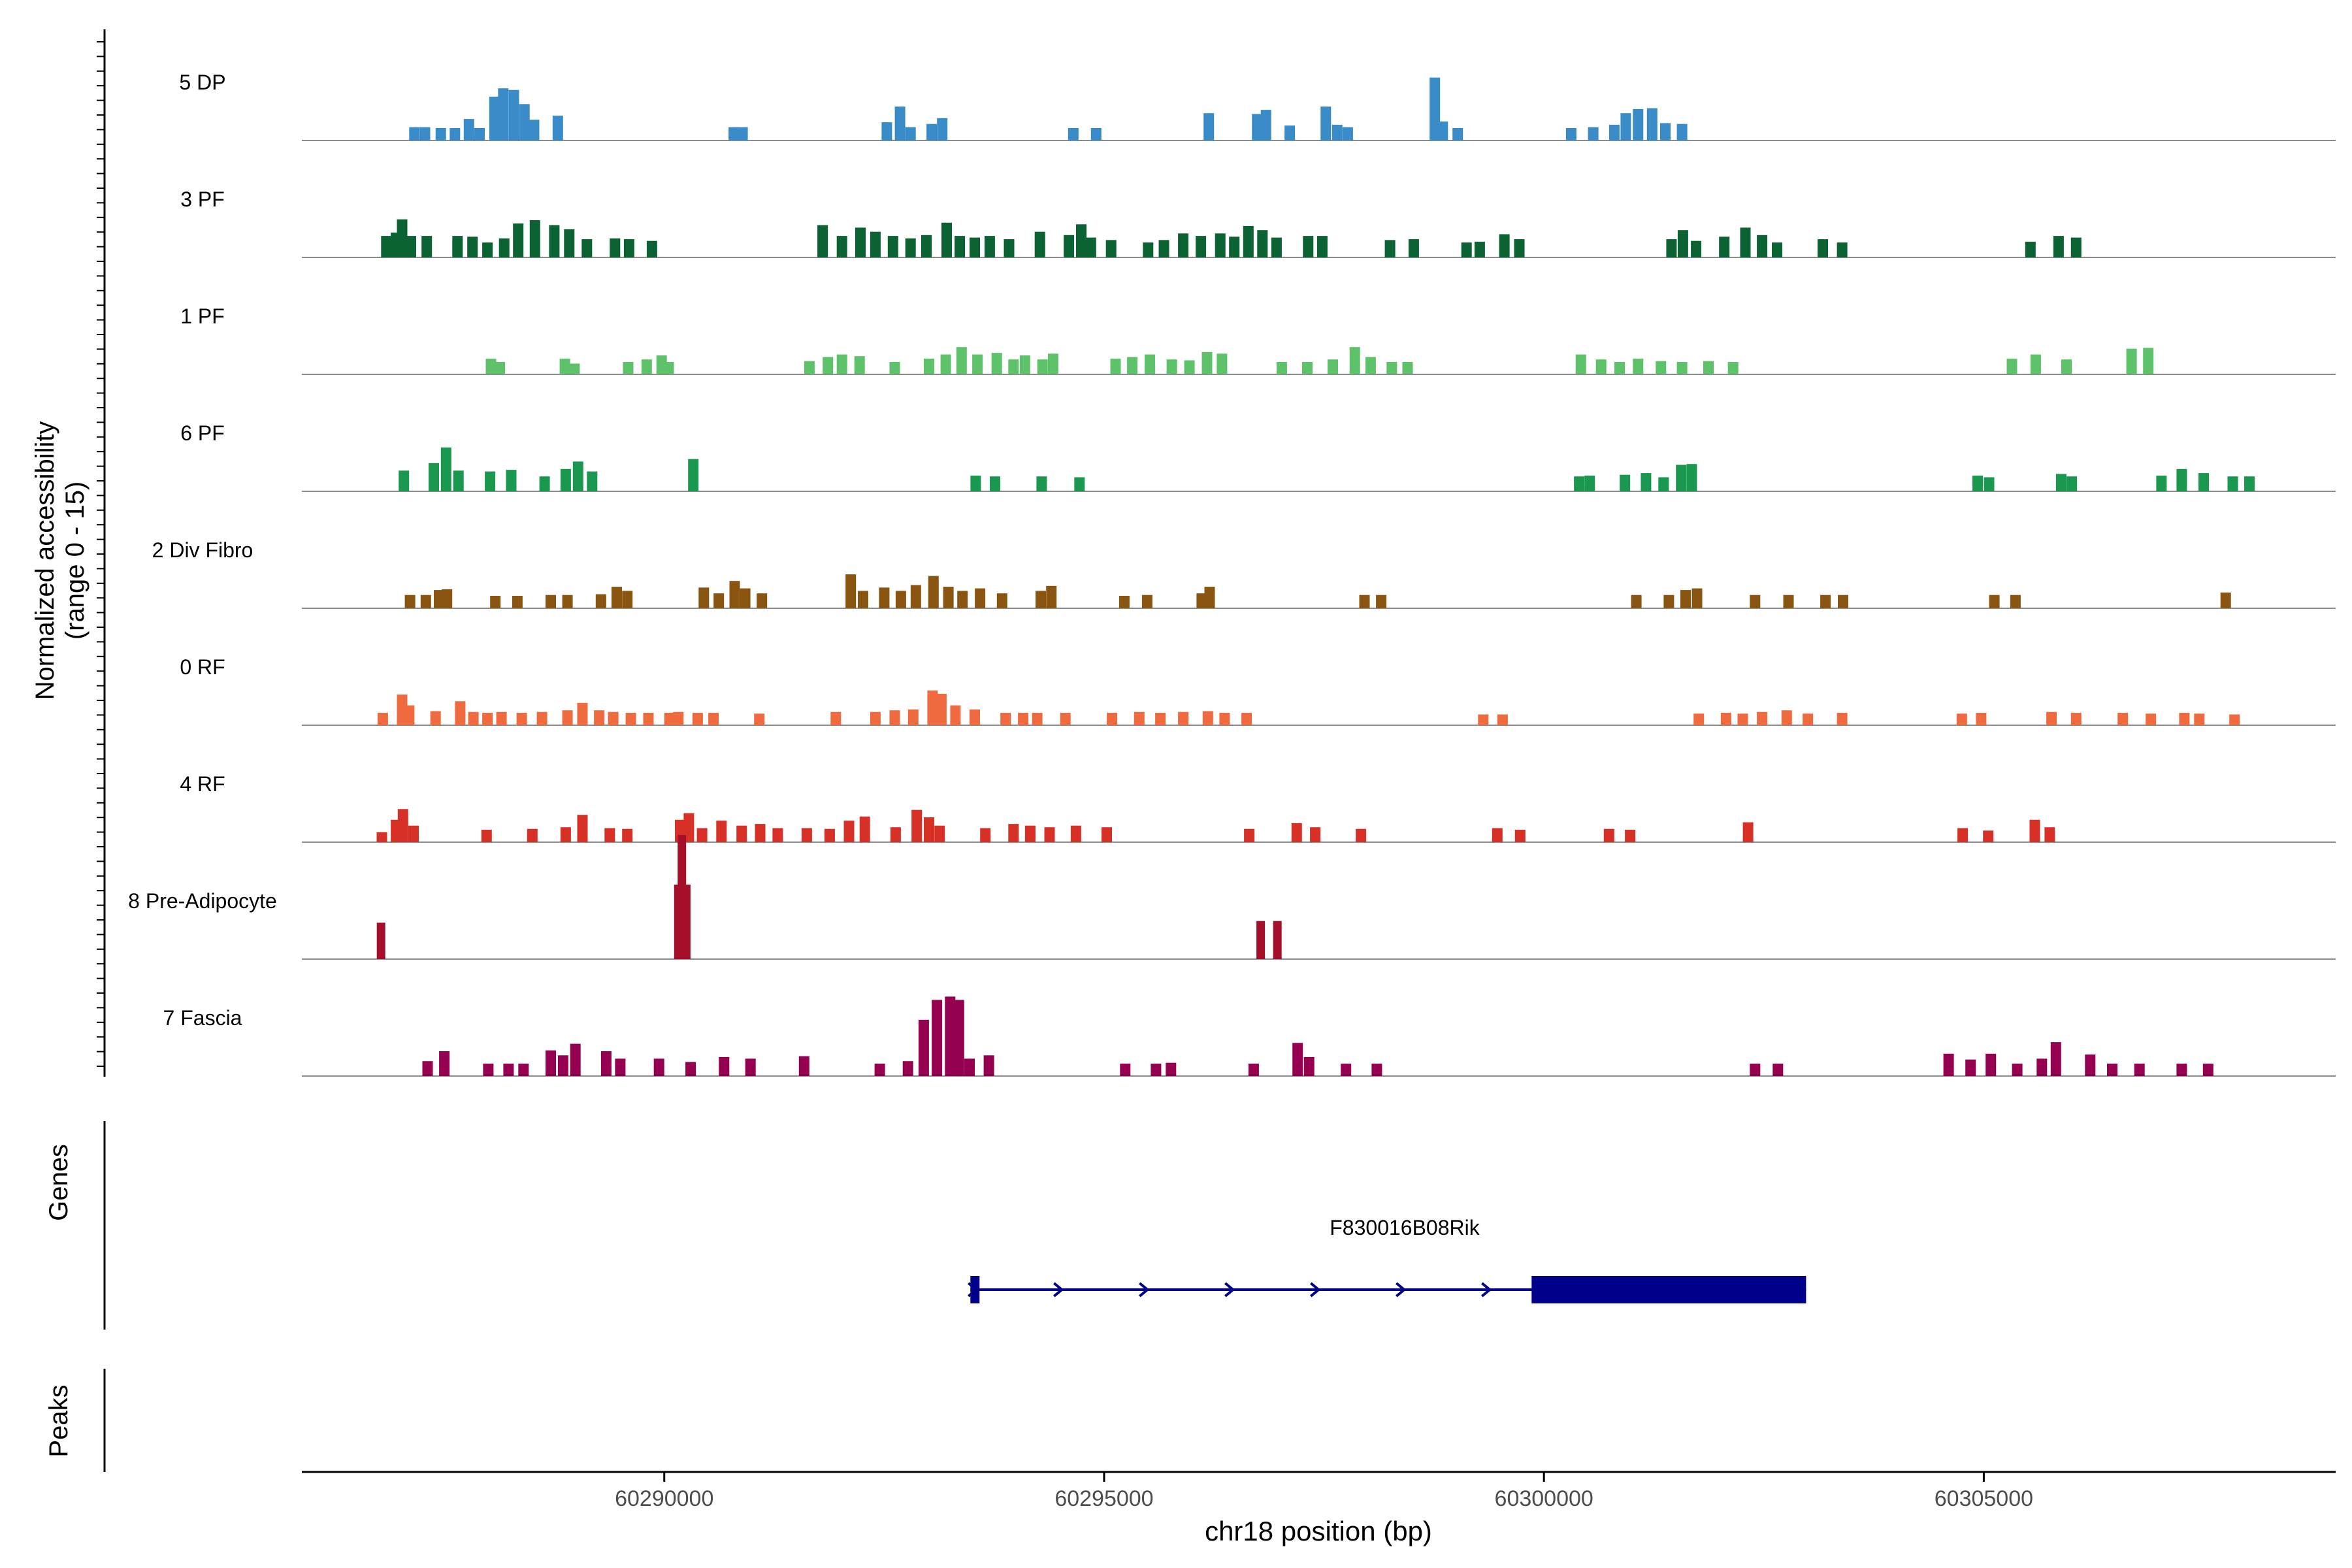  I want to click on y-axis-title-line2: (range 0 - 15), so click(75, 561).